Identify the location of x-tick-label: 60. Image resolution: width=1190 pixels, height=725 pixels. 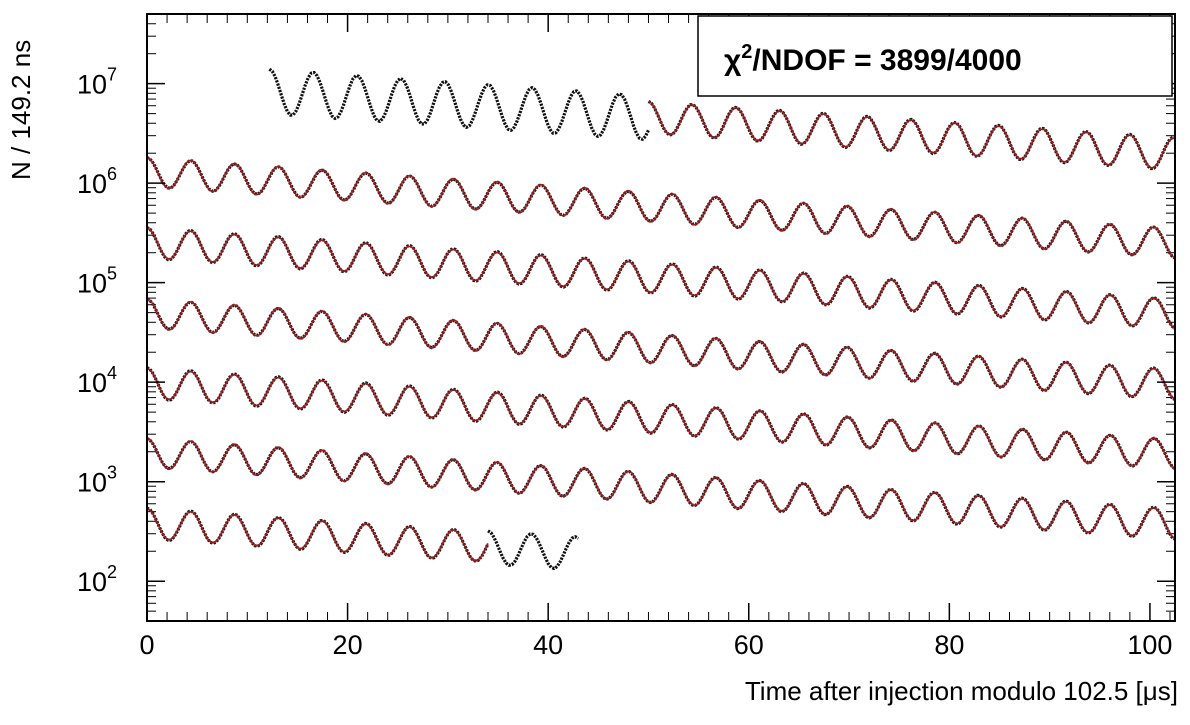
(749, 645).